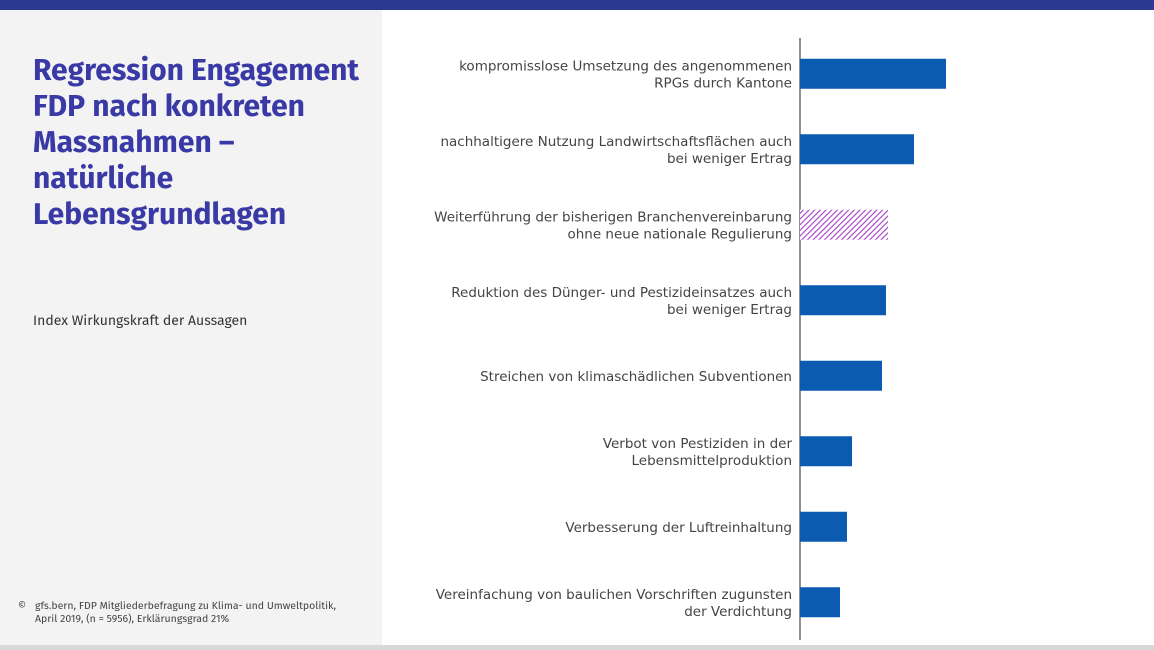 The image size is (1154, 650). What do you see at coordinates (577, 647) in the screenshot?
I see `bottom-bar` at bounding box center [577, 647].